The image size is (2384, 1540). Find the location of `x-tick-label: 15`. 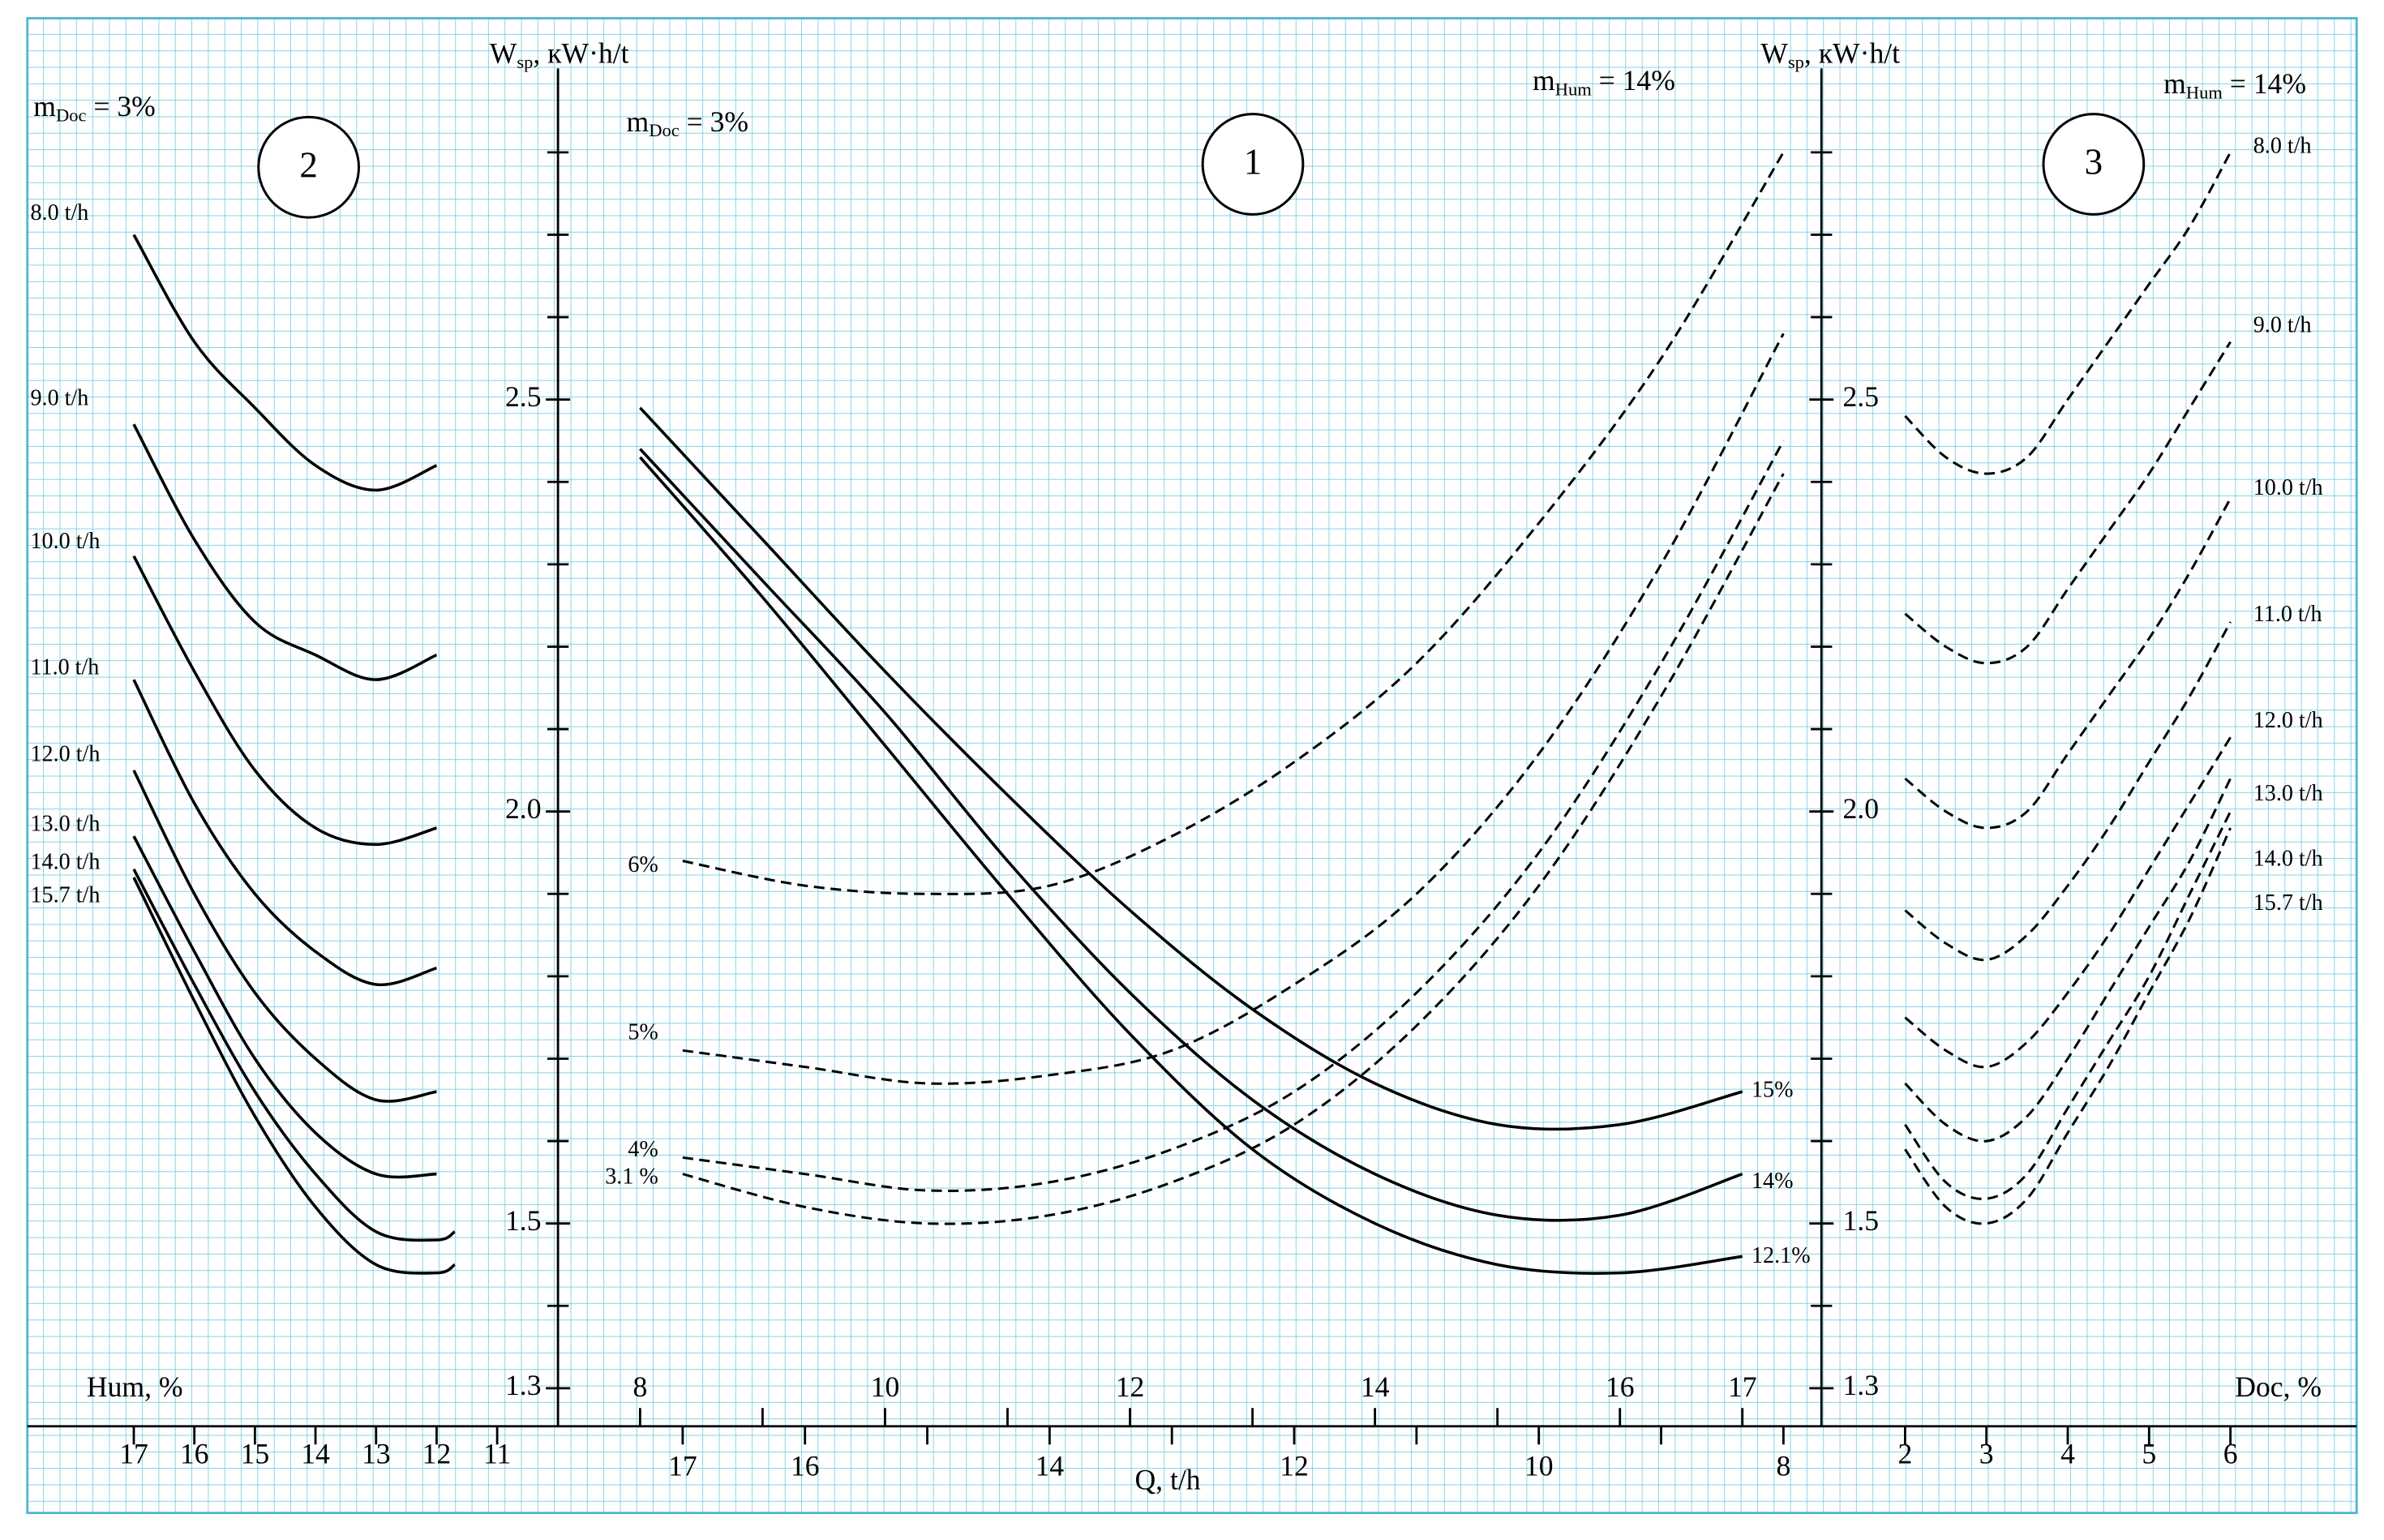

x-tick-label: 15 is located at coordinates (255, 1453).